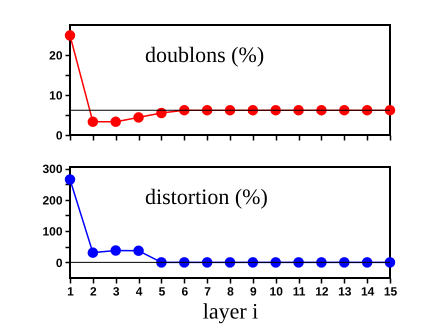 The height and width of the screenshot is (327, 438). What do you see at coordinates (52, 169) in the screenshot?
I see `y-tick-label: 300` at bounding box center [52, 169].